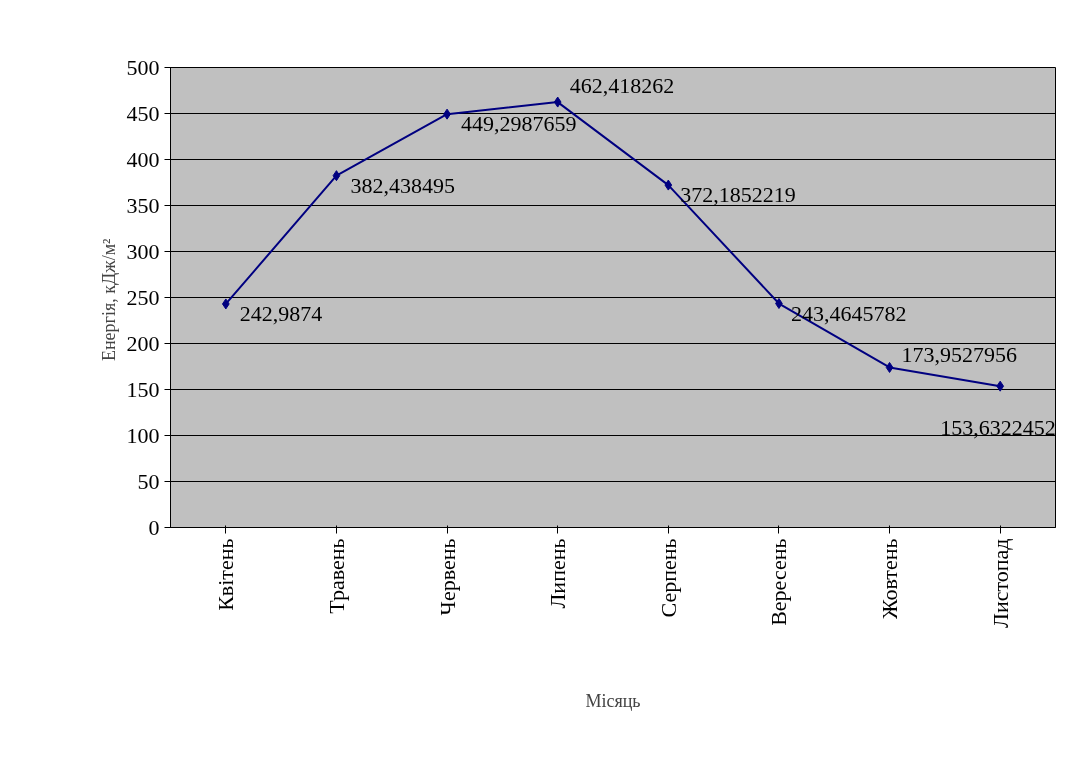 Image resolution: width=1070 pixels, height=767 pixels. Describe the element at coordinates (336, 576) in the screenshot. I see `x-tick-label: Травень` at that location.